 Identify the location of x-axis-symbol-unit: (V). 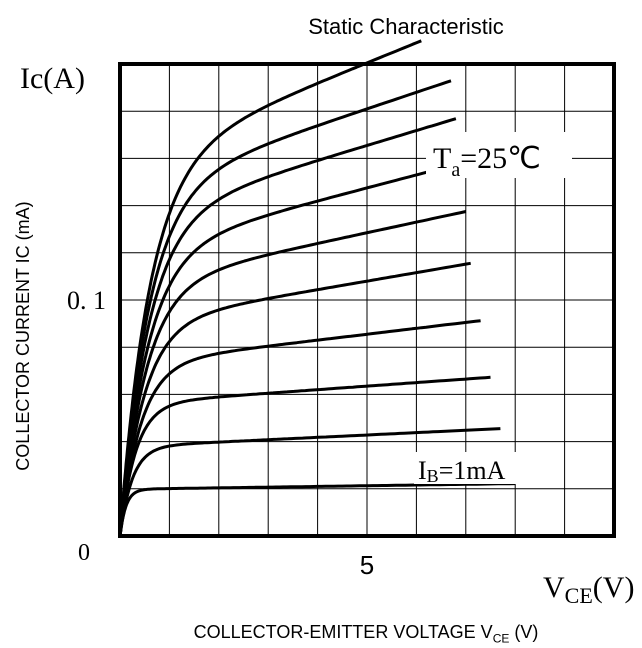
(614, 587).